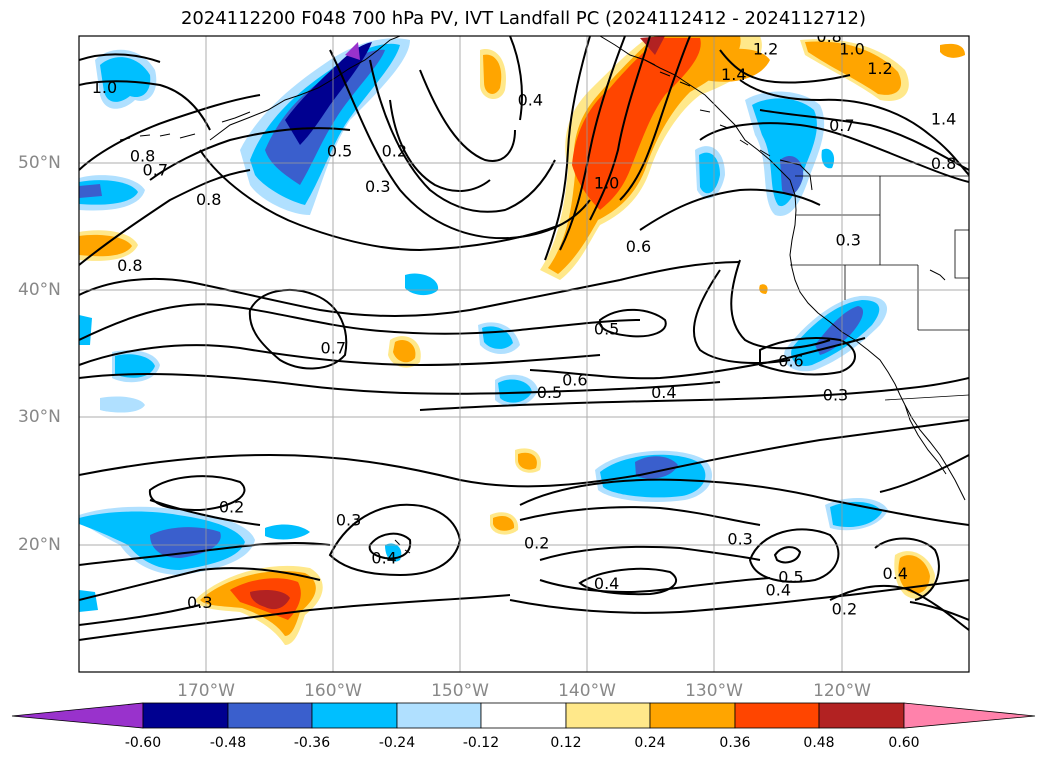  Describe the element at coordinates (333, 691) in the screenshot. I see `lon-label-160w: 160°W` at that location.